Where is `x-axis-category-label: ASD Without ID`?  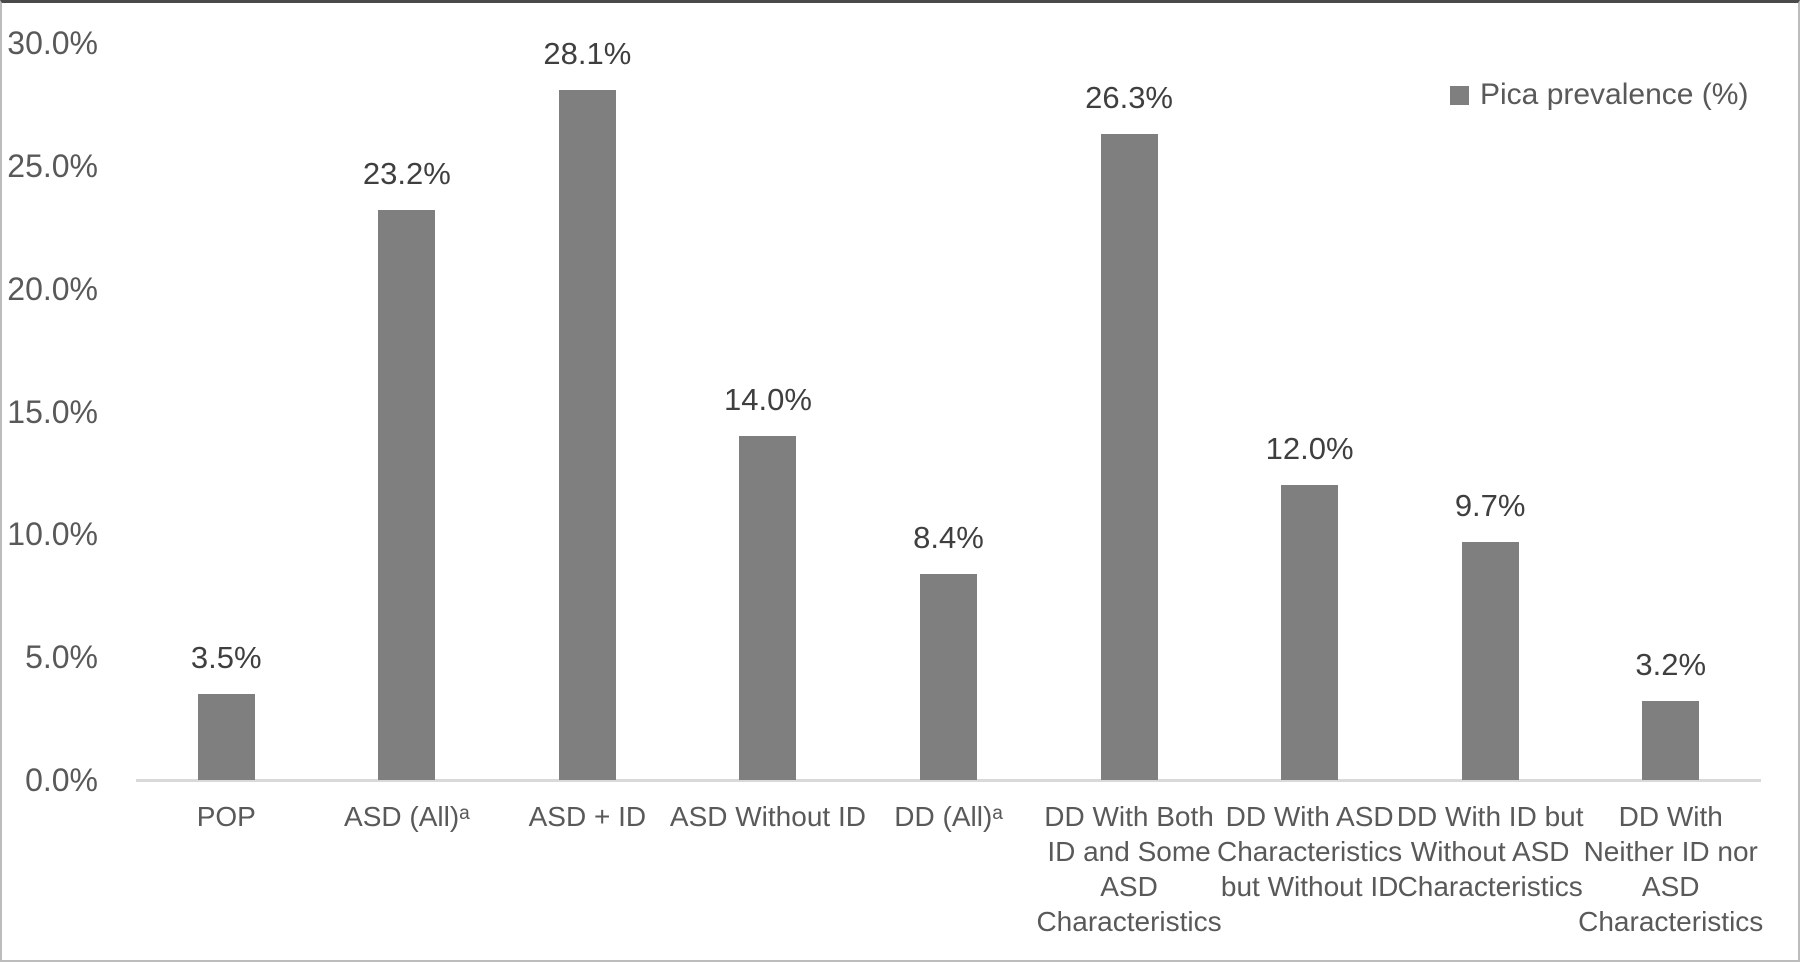 x-axis-category-label: ASD Without ID is located at coordinates (767, 816).